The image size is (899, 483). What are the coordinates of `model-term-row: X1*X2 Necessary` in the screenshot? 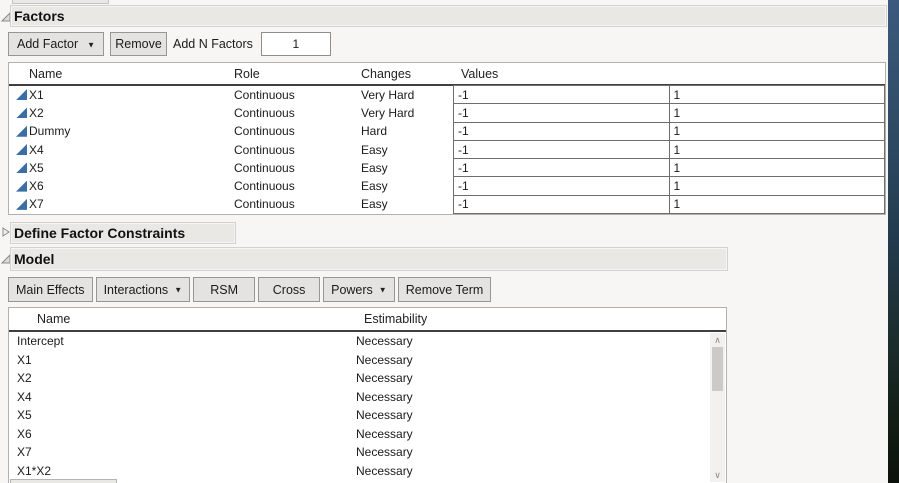 It's located at (367, 471).